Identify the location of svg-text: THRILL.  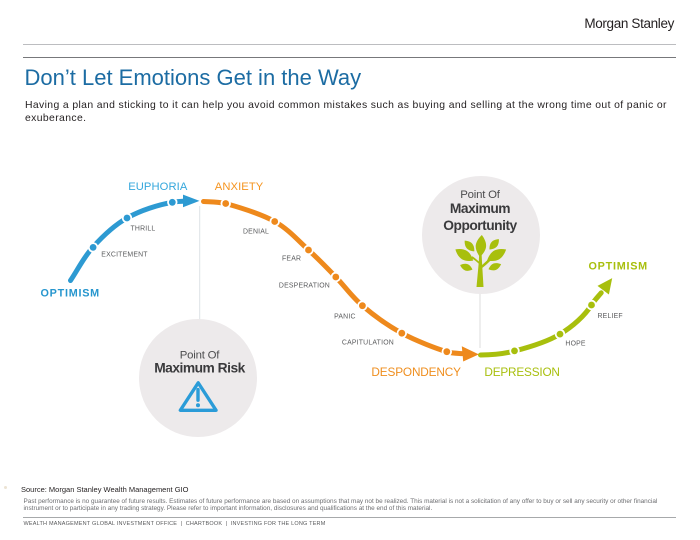
(143, 229).